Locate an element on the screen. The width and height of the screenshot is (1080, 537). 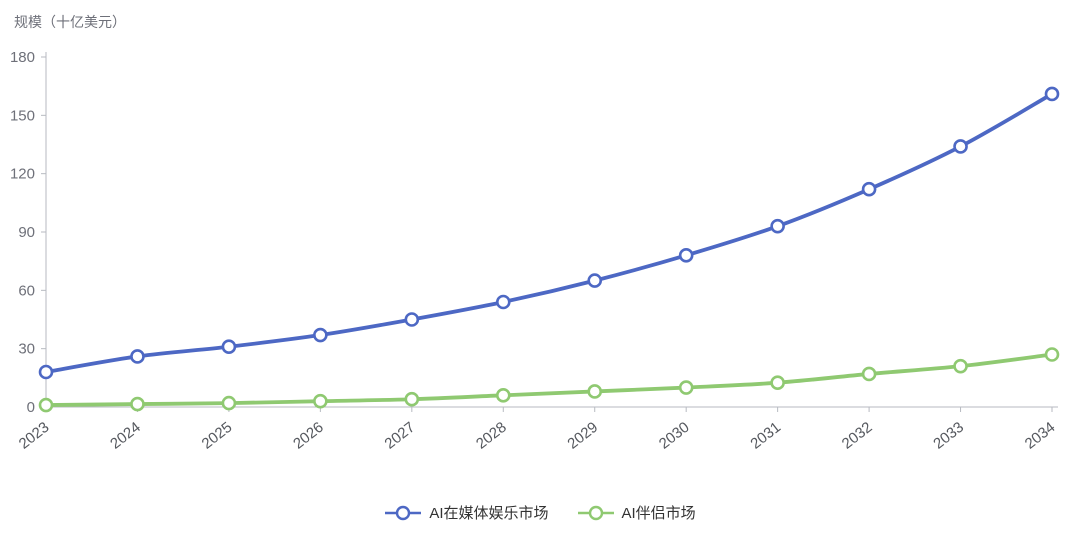
y-axis-title: 规模（十亿美元） is located at coordinates (70, 22).